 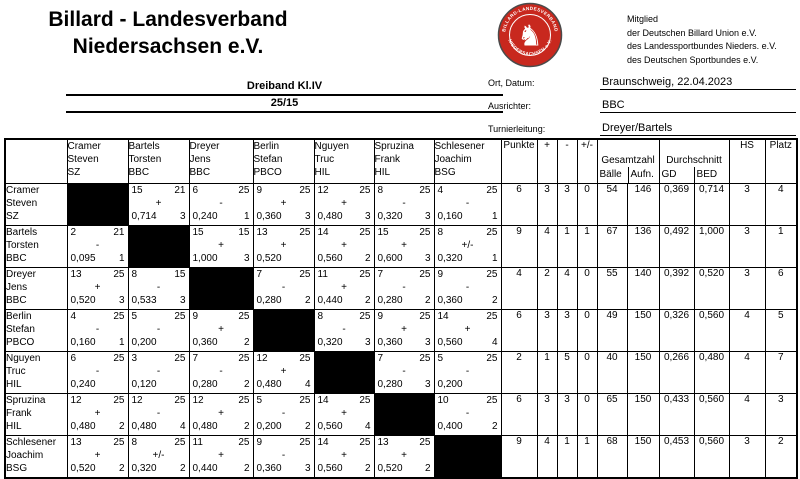 What do you see at coordinates (698, 106) in the screenshot?
I see `info-value-ausrichter: BBC` at bounding box center [698, 106].